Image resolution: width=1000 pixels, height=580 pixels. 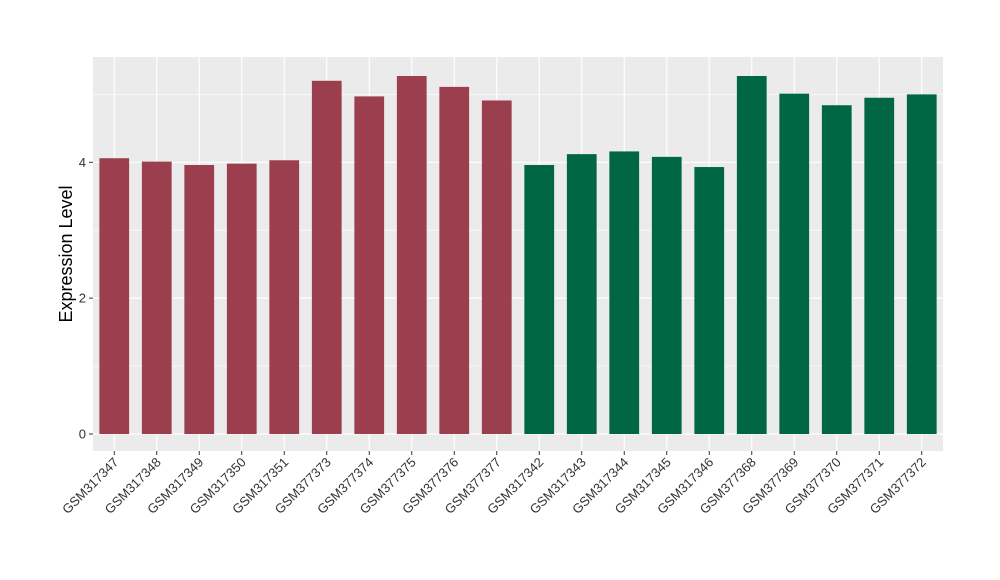 What do you see at coordinates (879, 266) in the screenshot?
I see `bar-GSM377371` at bounding box center [879, 266].